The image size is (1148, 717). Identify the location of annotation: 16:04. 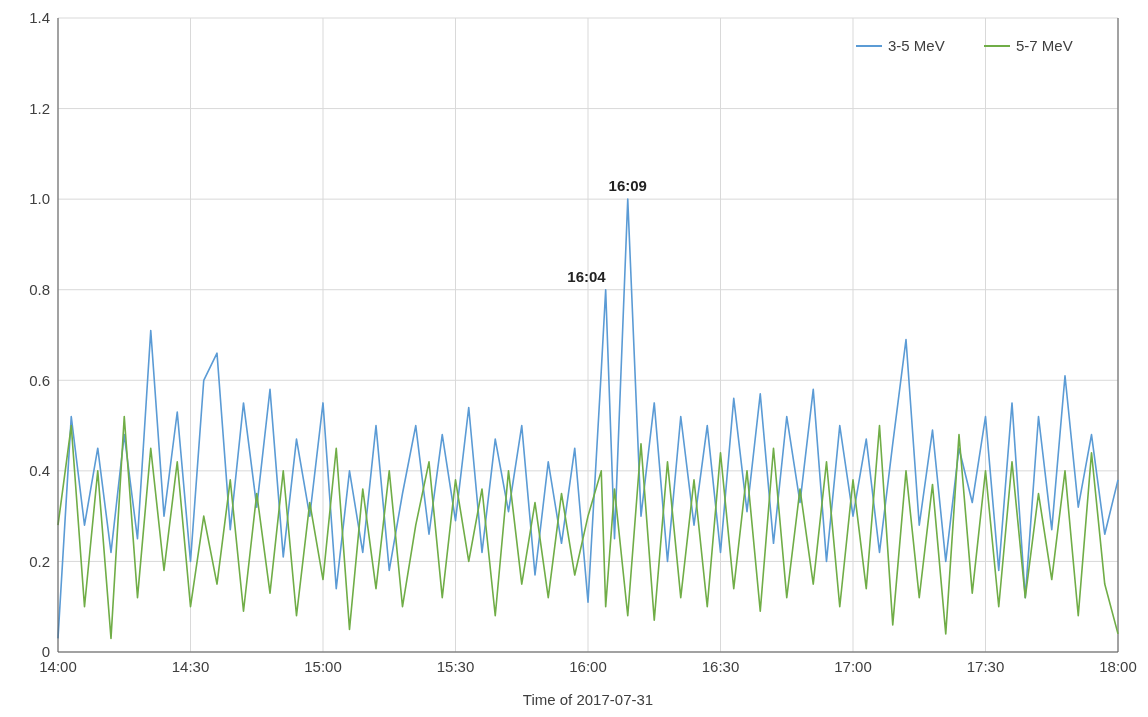
(587, 276).